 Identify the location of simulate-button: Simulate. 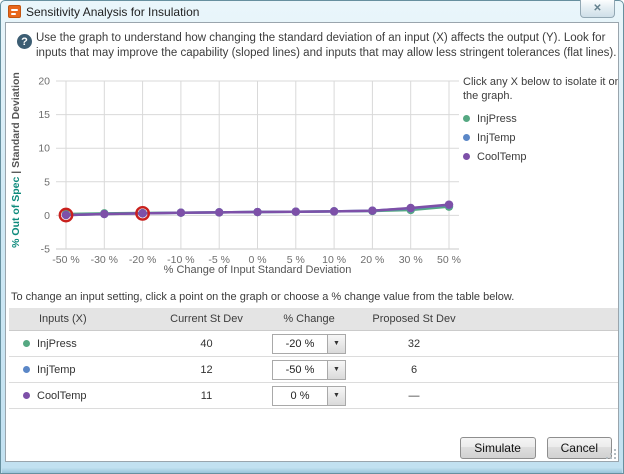
(497, 448).